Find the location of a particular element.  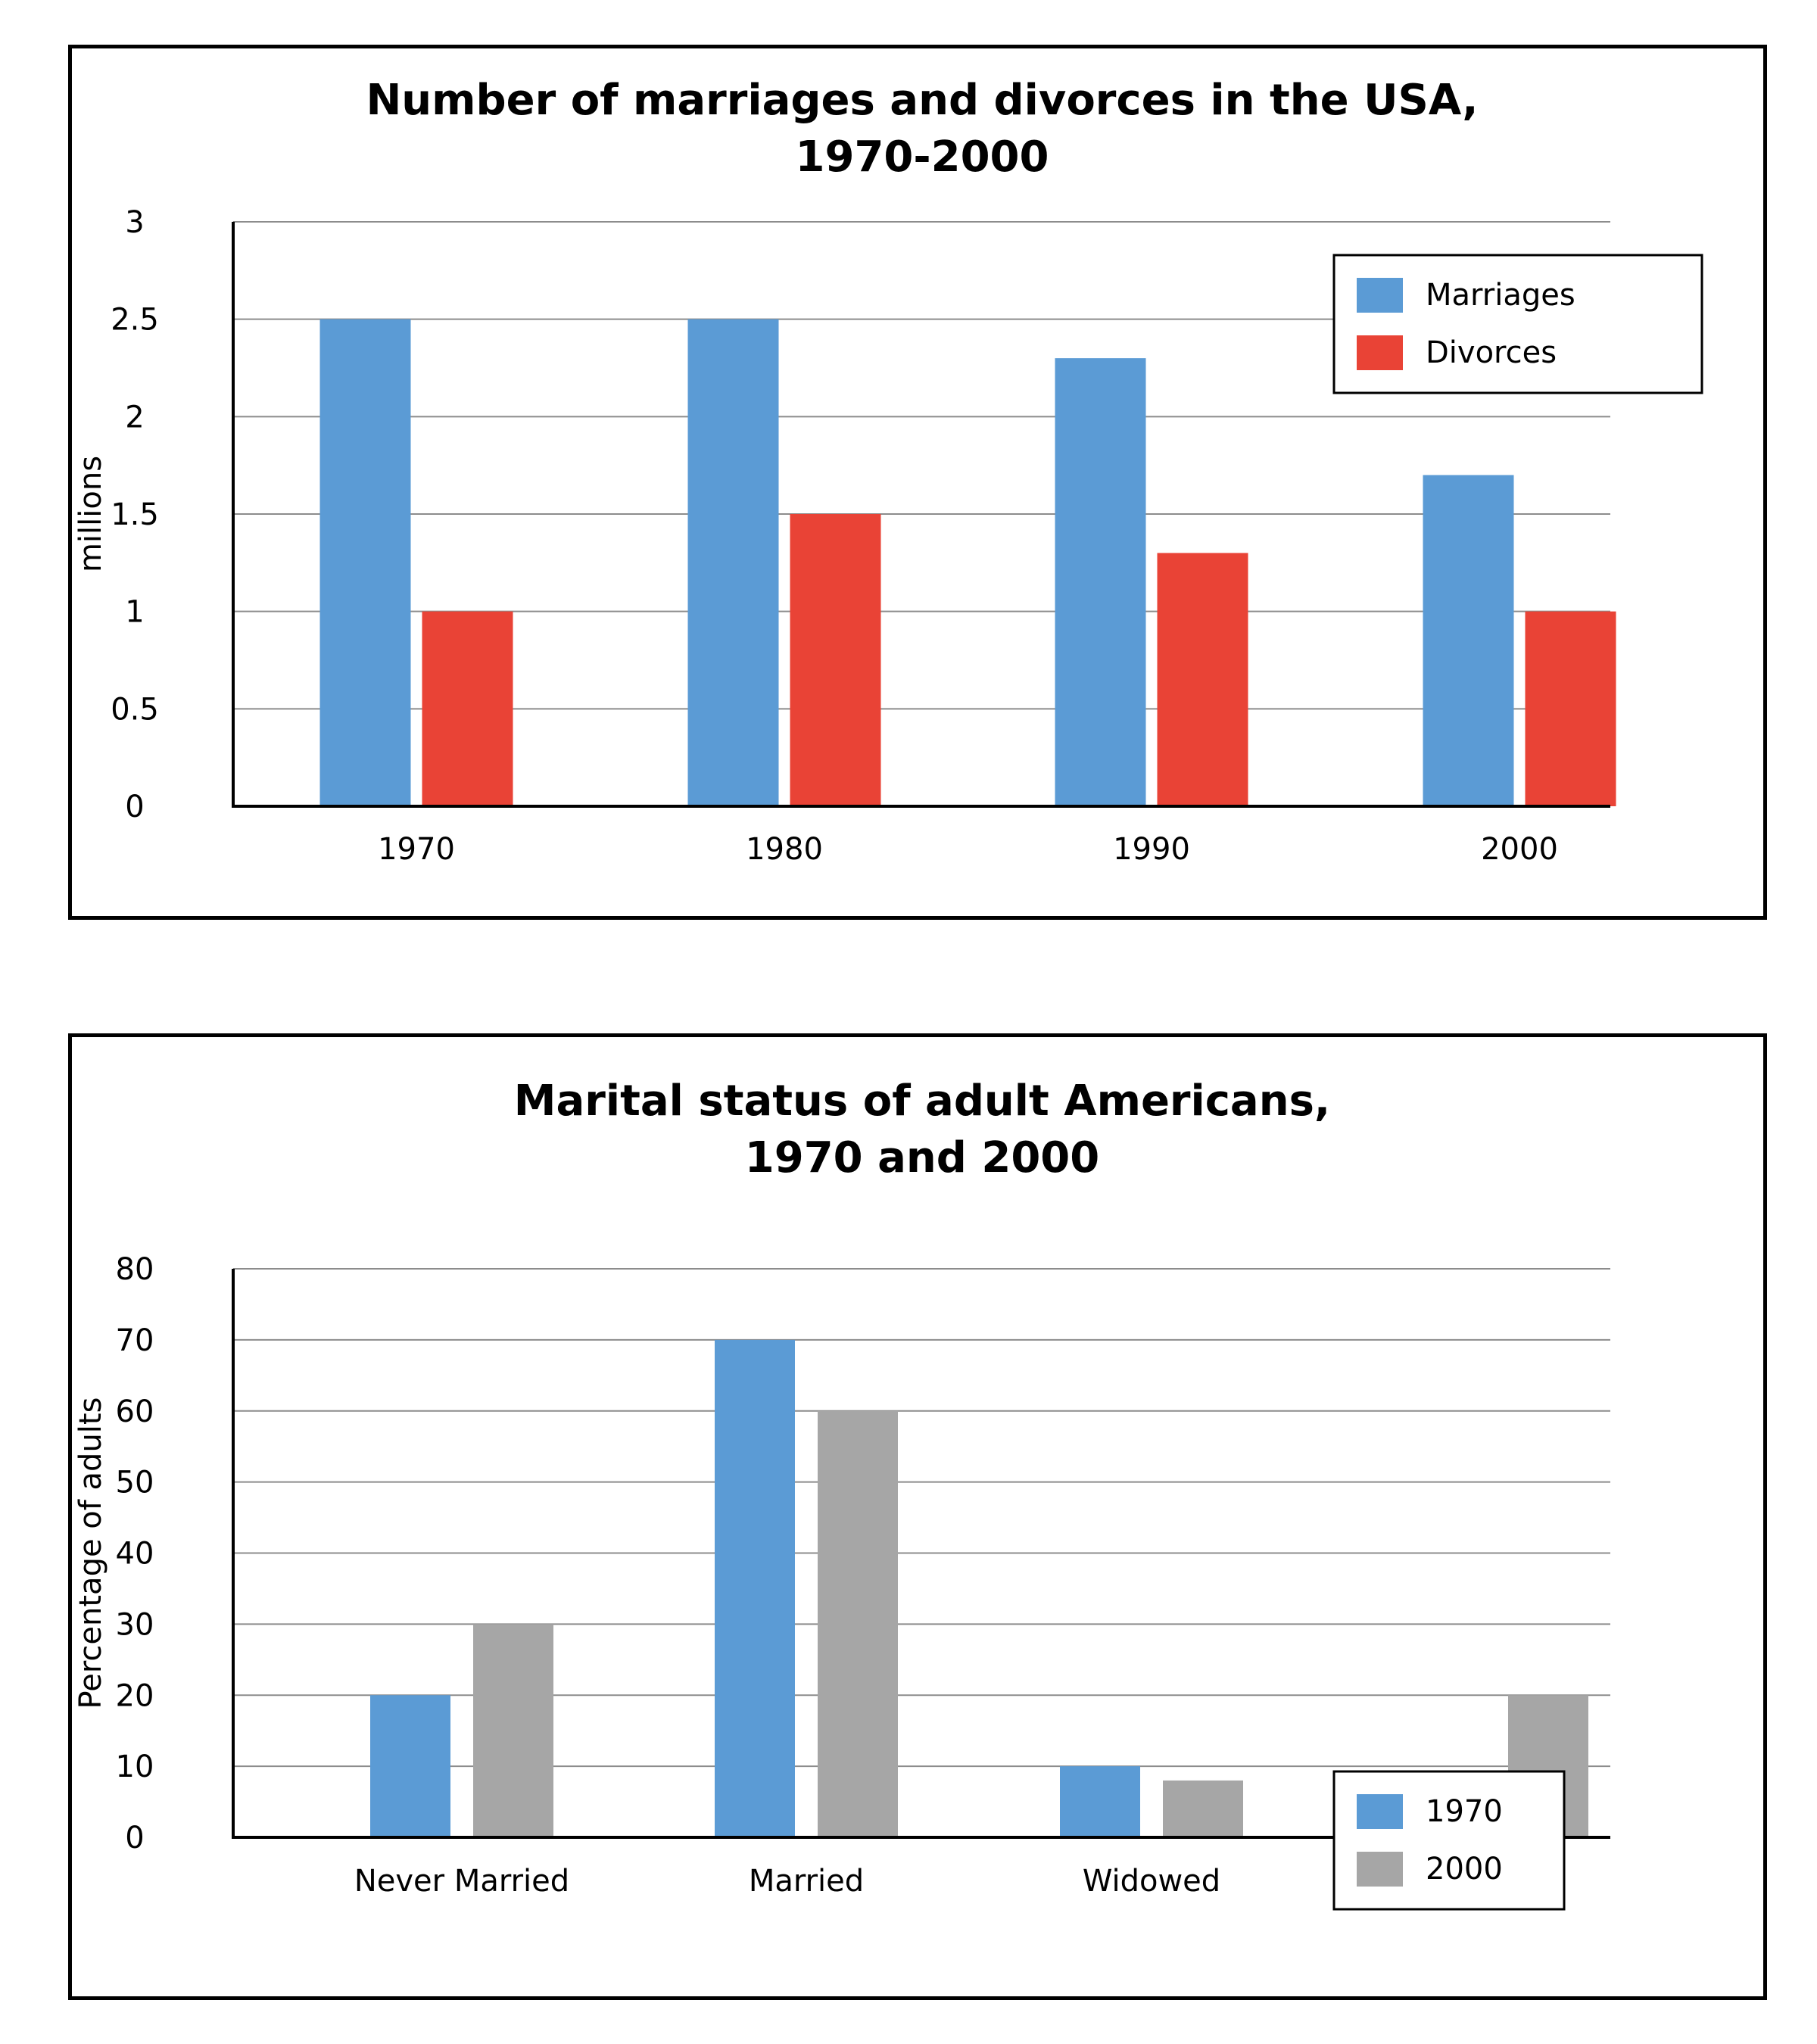

y-tick-label: 50 is located at coordinates (135, 1483).